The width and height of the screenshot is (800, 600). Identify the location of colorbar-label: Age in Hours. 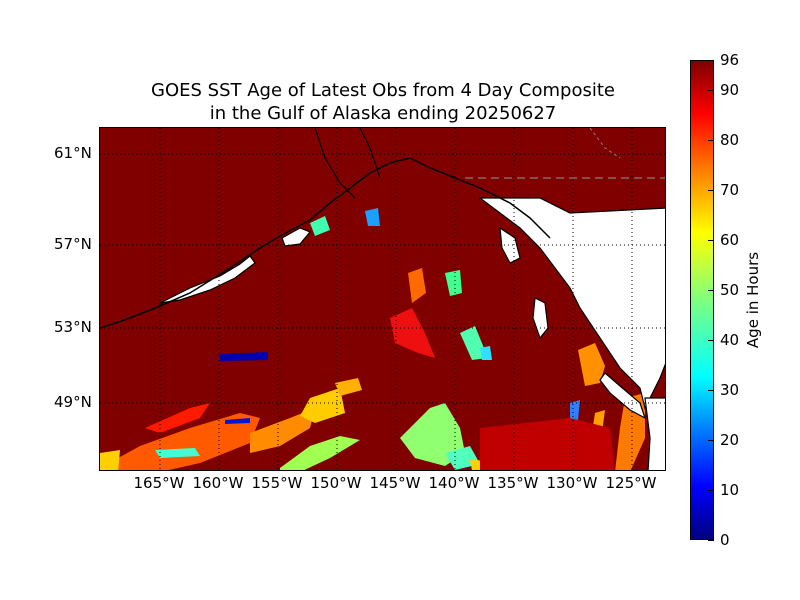
(753, 300).